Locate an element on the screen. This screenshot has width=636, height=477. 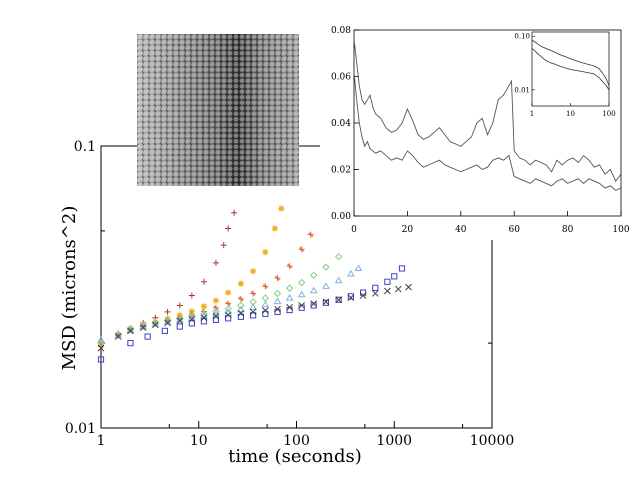
inset-y-tick-label: 0.00 is located at coordinates (341, 217).